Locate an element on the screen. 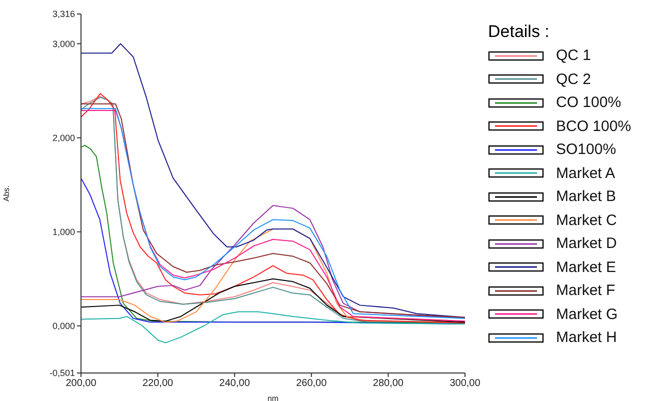  legend-label: Market H is located at coordinates (586, 337).